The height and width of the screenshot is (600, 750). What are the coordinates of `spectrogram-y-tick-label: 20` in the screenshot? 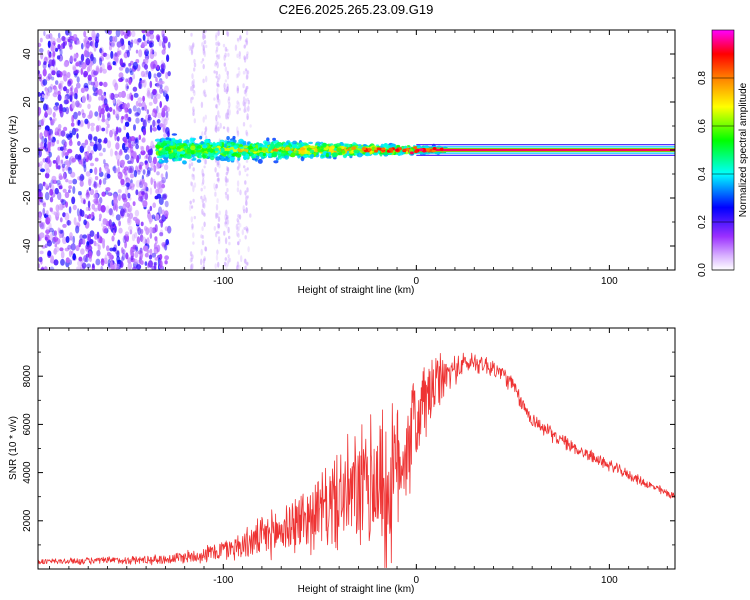 It's located at (27, 102).